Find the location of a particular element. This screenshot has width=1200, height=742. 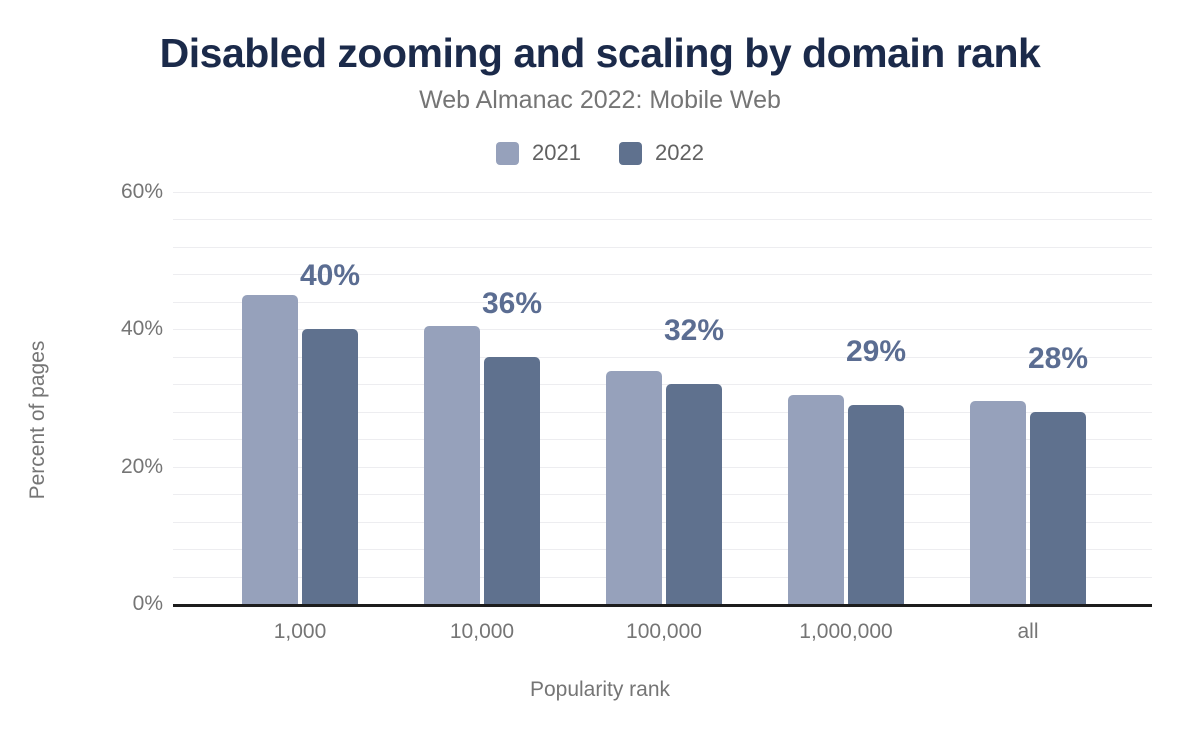

legend-label-2021: 2021 is located at coordinates (556, 152).